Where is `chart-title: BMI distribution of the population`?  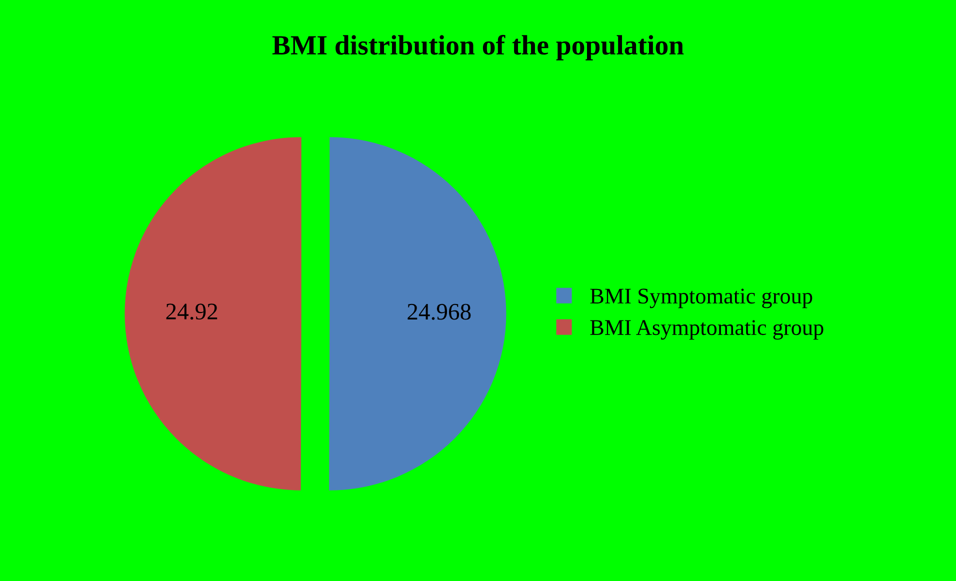
chart-title: BMI distribution of the population is located at coordinates (478, 47).